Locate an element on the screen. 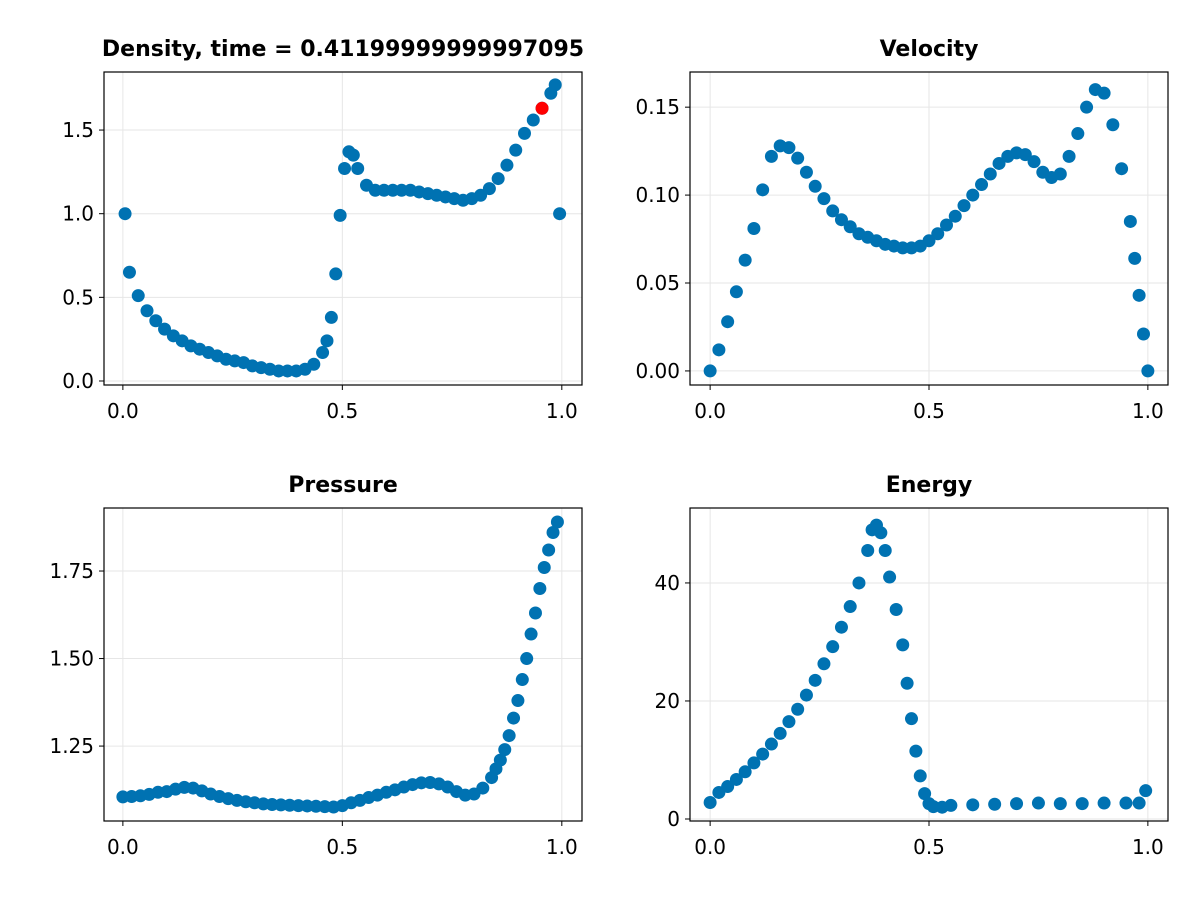 Image resolution: width=1200 pixels, height=900 pixels. y-tick-label: 1.25 is located at coordinates (71, 746).